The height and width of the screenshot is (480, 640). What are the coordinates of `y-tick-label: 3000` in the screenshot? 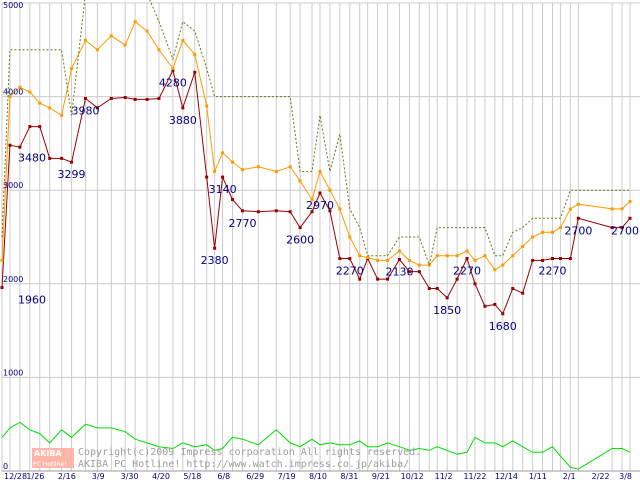 It's located at (13, 185).